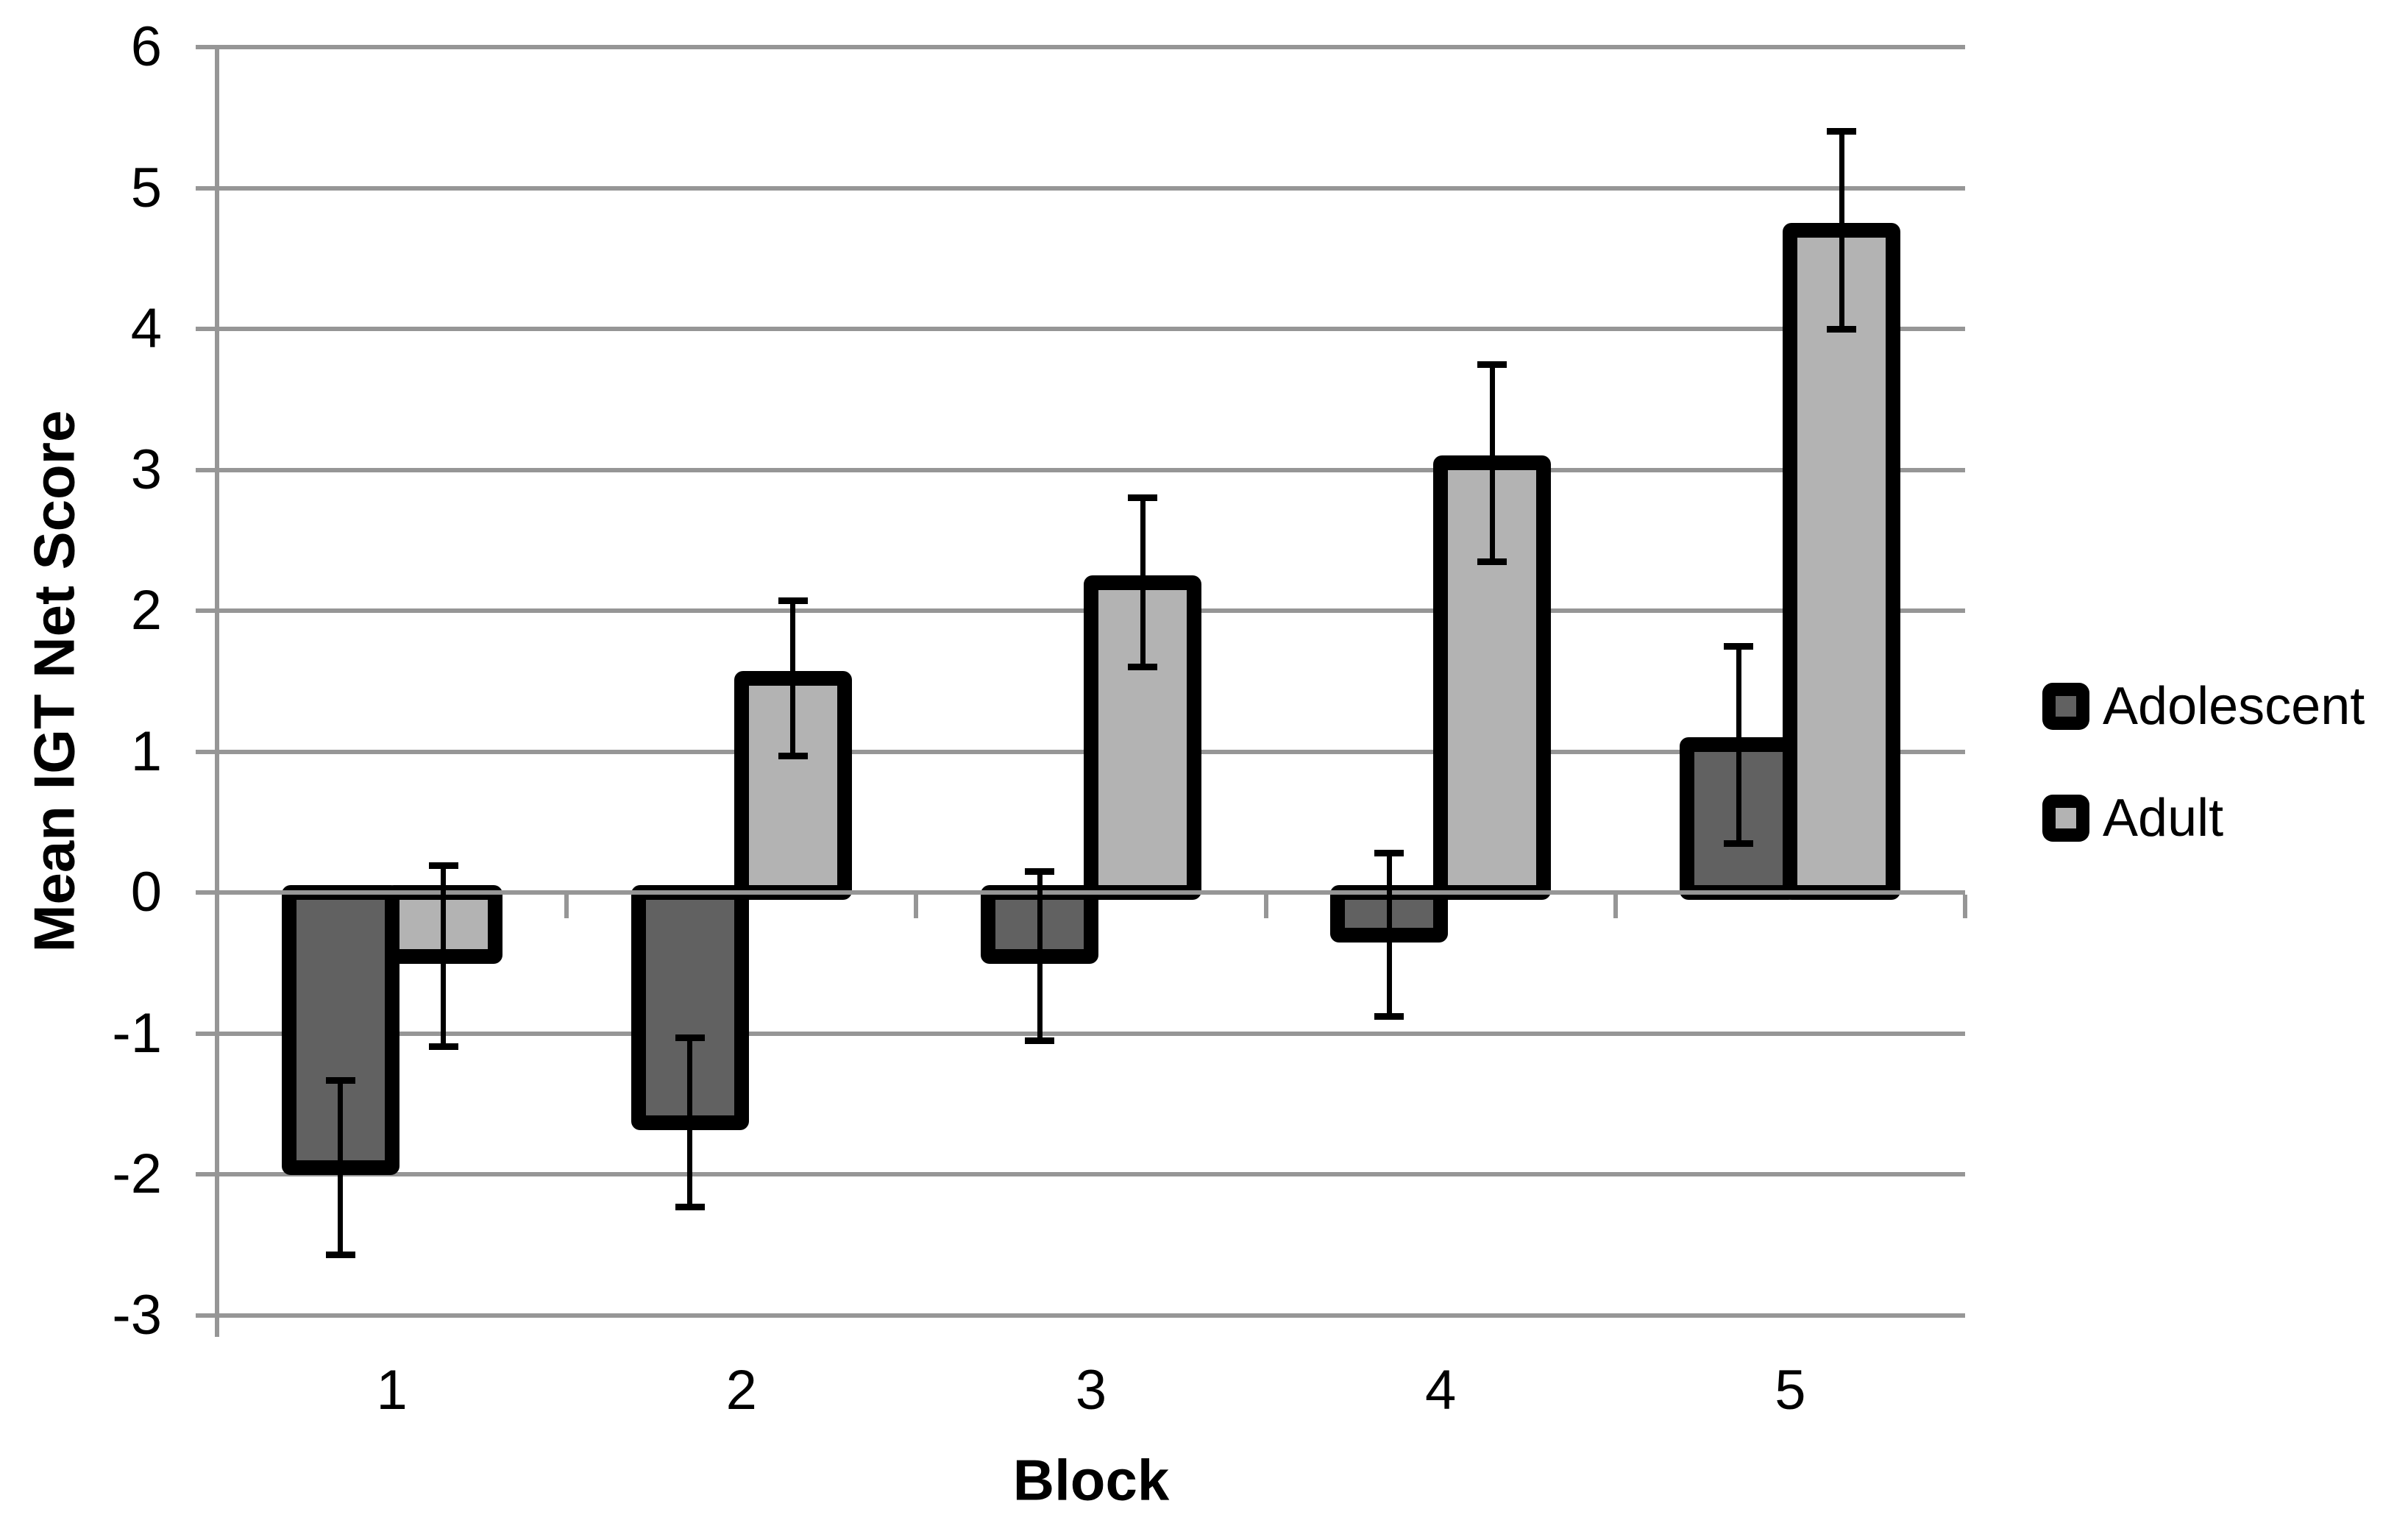 The height and width of the screenshot is (1537, 2408). Describe the element at coordinates (1790, 1390) in the screenshot. I see `x-tick-label: 5` at that location.